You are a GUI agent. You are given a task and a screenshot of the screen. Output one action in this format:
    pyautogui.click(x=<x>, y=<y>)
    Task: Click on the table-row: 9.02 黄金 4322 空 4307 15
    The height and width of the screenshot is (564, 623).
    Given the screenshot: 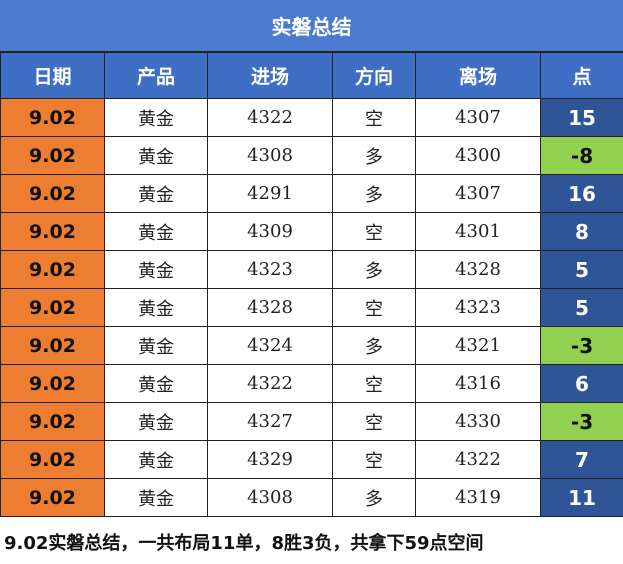 What is the action you would take?
    pyautogui.click(x=311, y=117)
    